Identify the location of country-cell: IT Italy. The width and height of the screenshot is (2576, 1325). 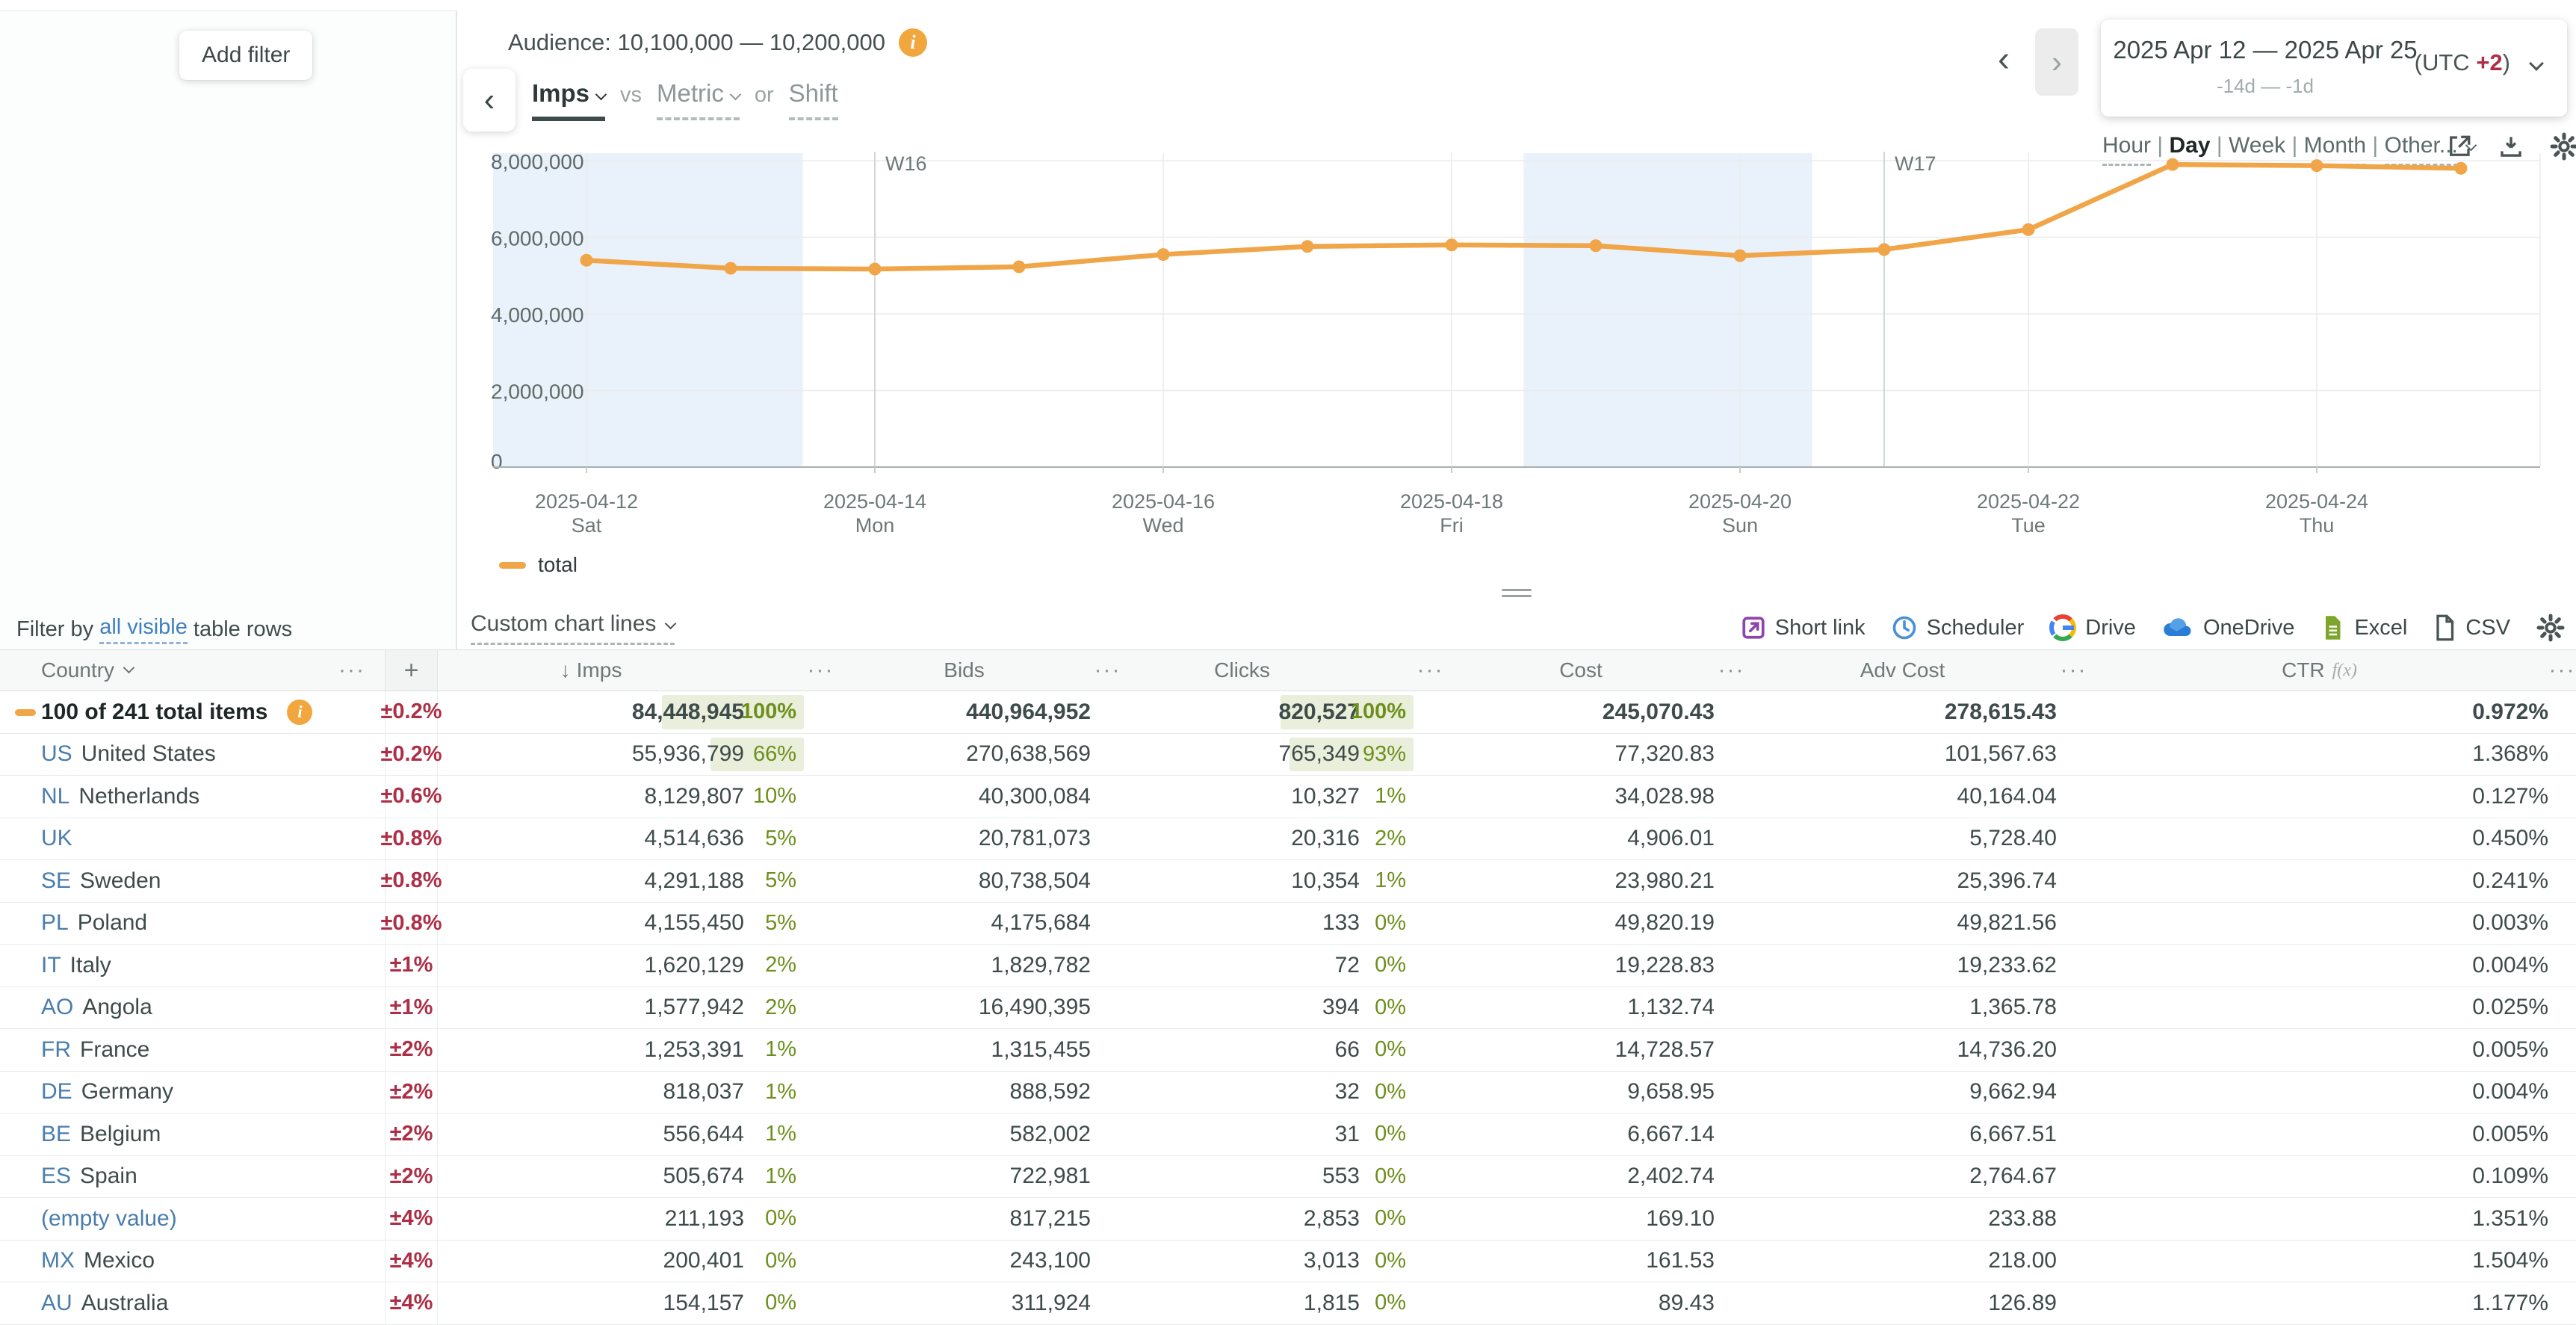
(192, 966).